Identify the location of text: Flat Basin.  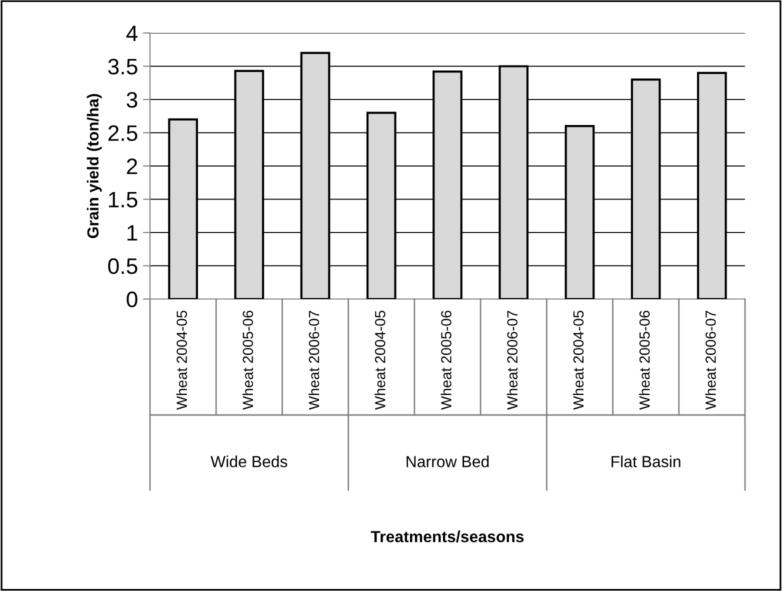
(646, 462).